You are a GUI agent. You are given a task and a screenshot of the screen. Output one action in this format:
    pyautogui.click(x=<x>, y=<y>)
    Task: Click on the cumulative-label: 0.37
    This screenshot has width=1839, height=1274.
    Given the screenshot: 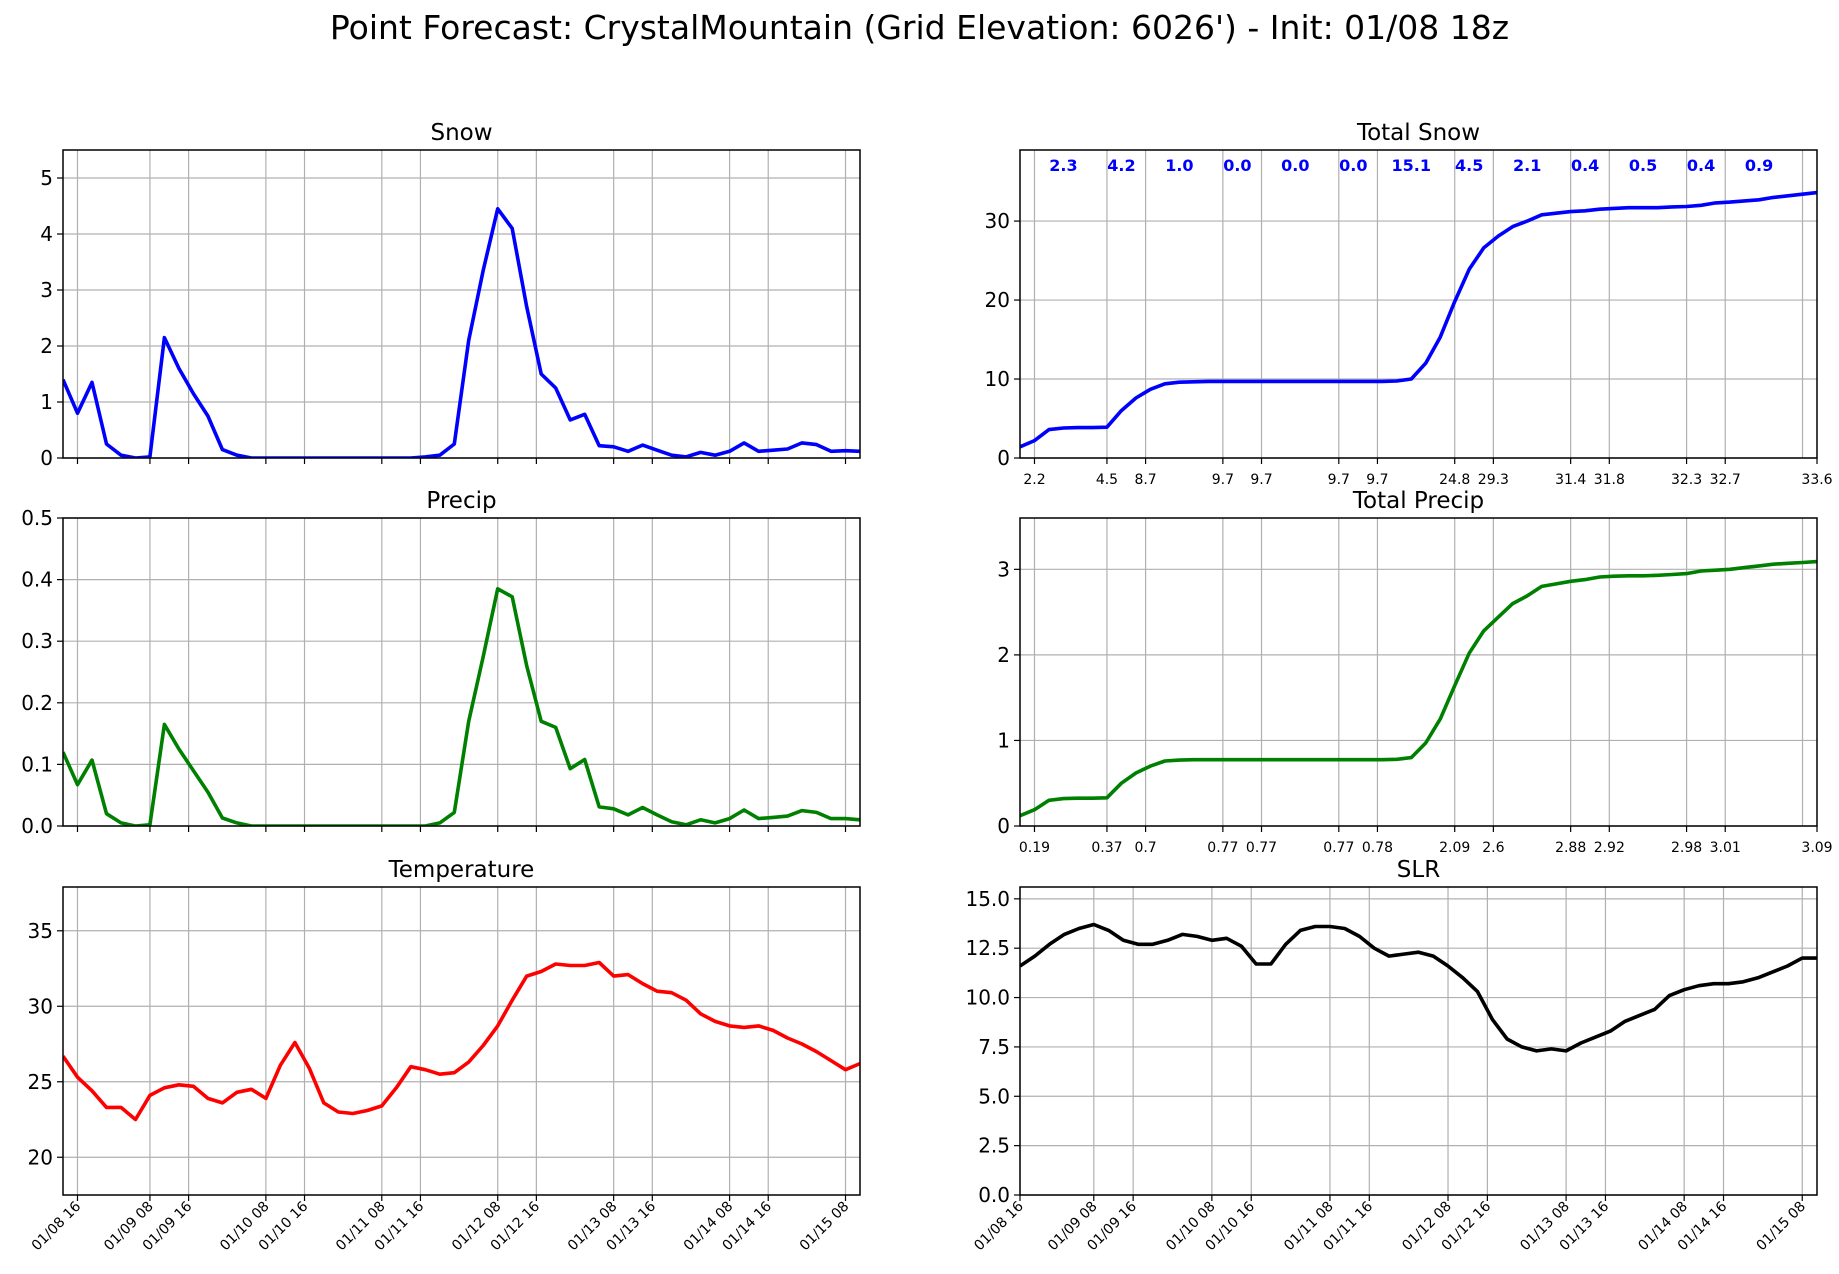 What is the action you would take?
    pyautogui.click(x=1106, y=848)
    